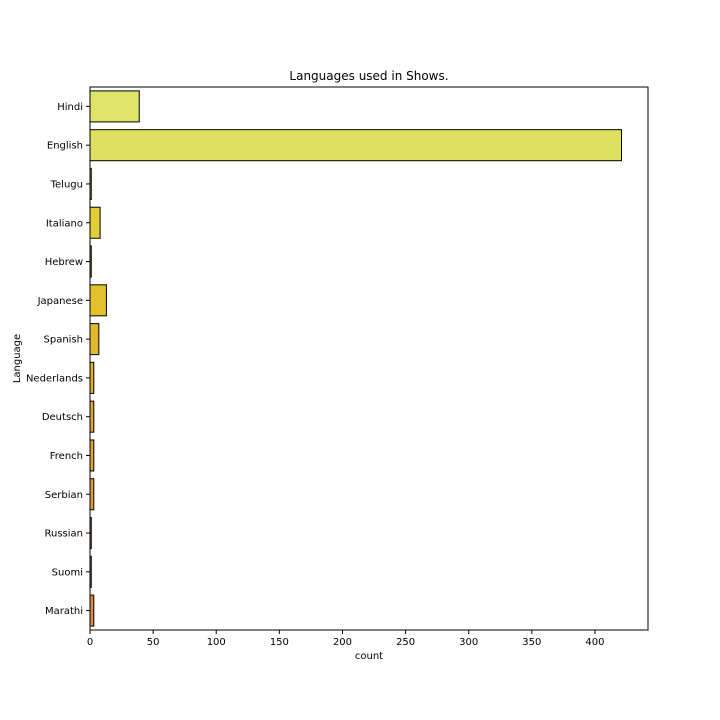 This screenshot has width=720, height=720. What do you see at coordinates (64, 611) in the screenshot?
I see `y-tick-label: Marathi` at bounding box center [64, 611].